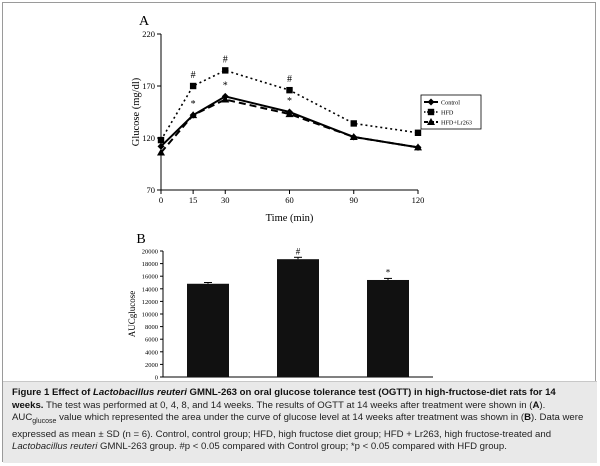 The width and height of the screenshot is (600, 466). What do you see at coordinates (136, 111) in the screenshot?
I see `panel-a-y-axis-label: Glucose (mg/dl)` at bounding box center [136, 111].